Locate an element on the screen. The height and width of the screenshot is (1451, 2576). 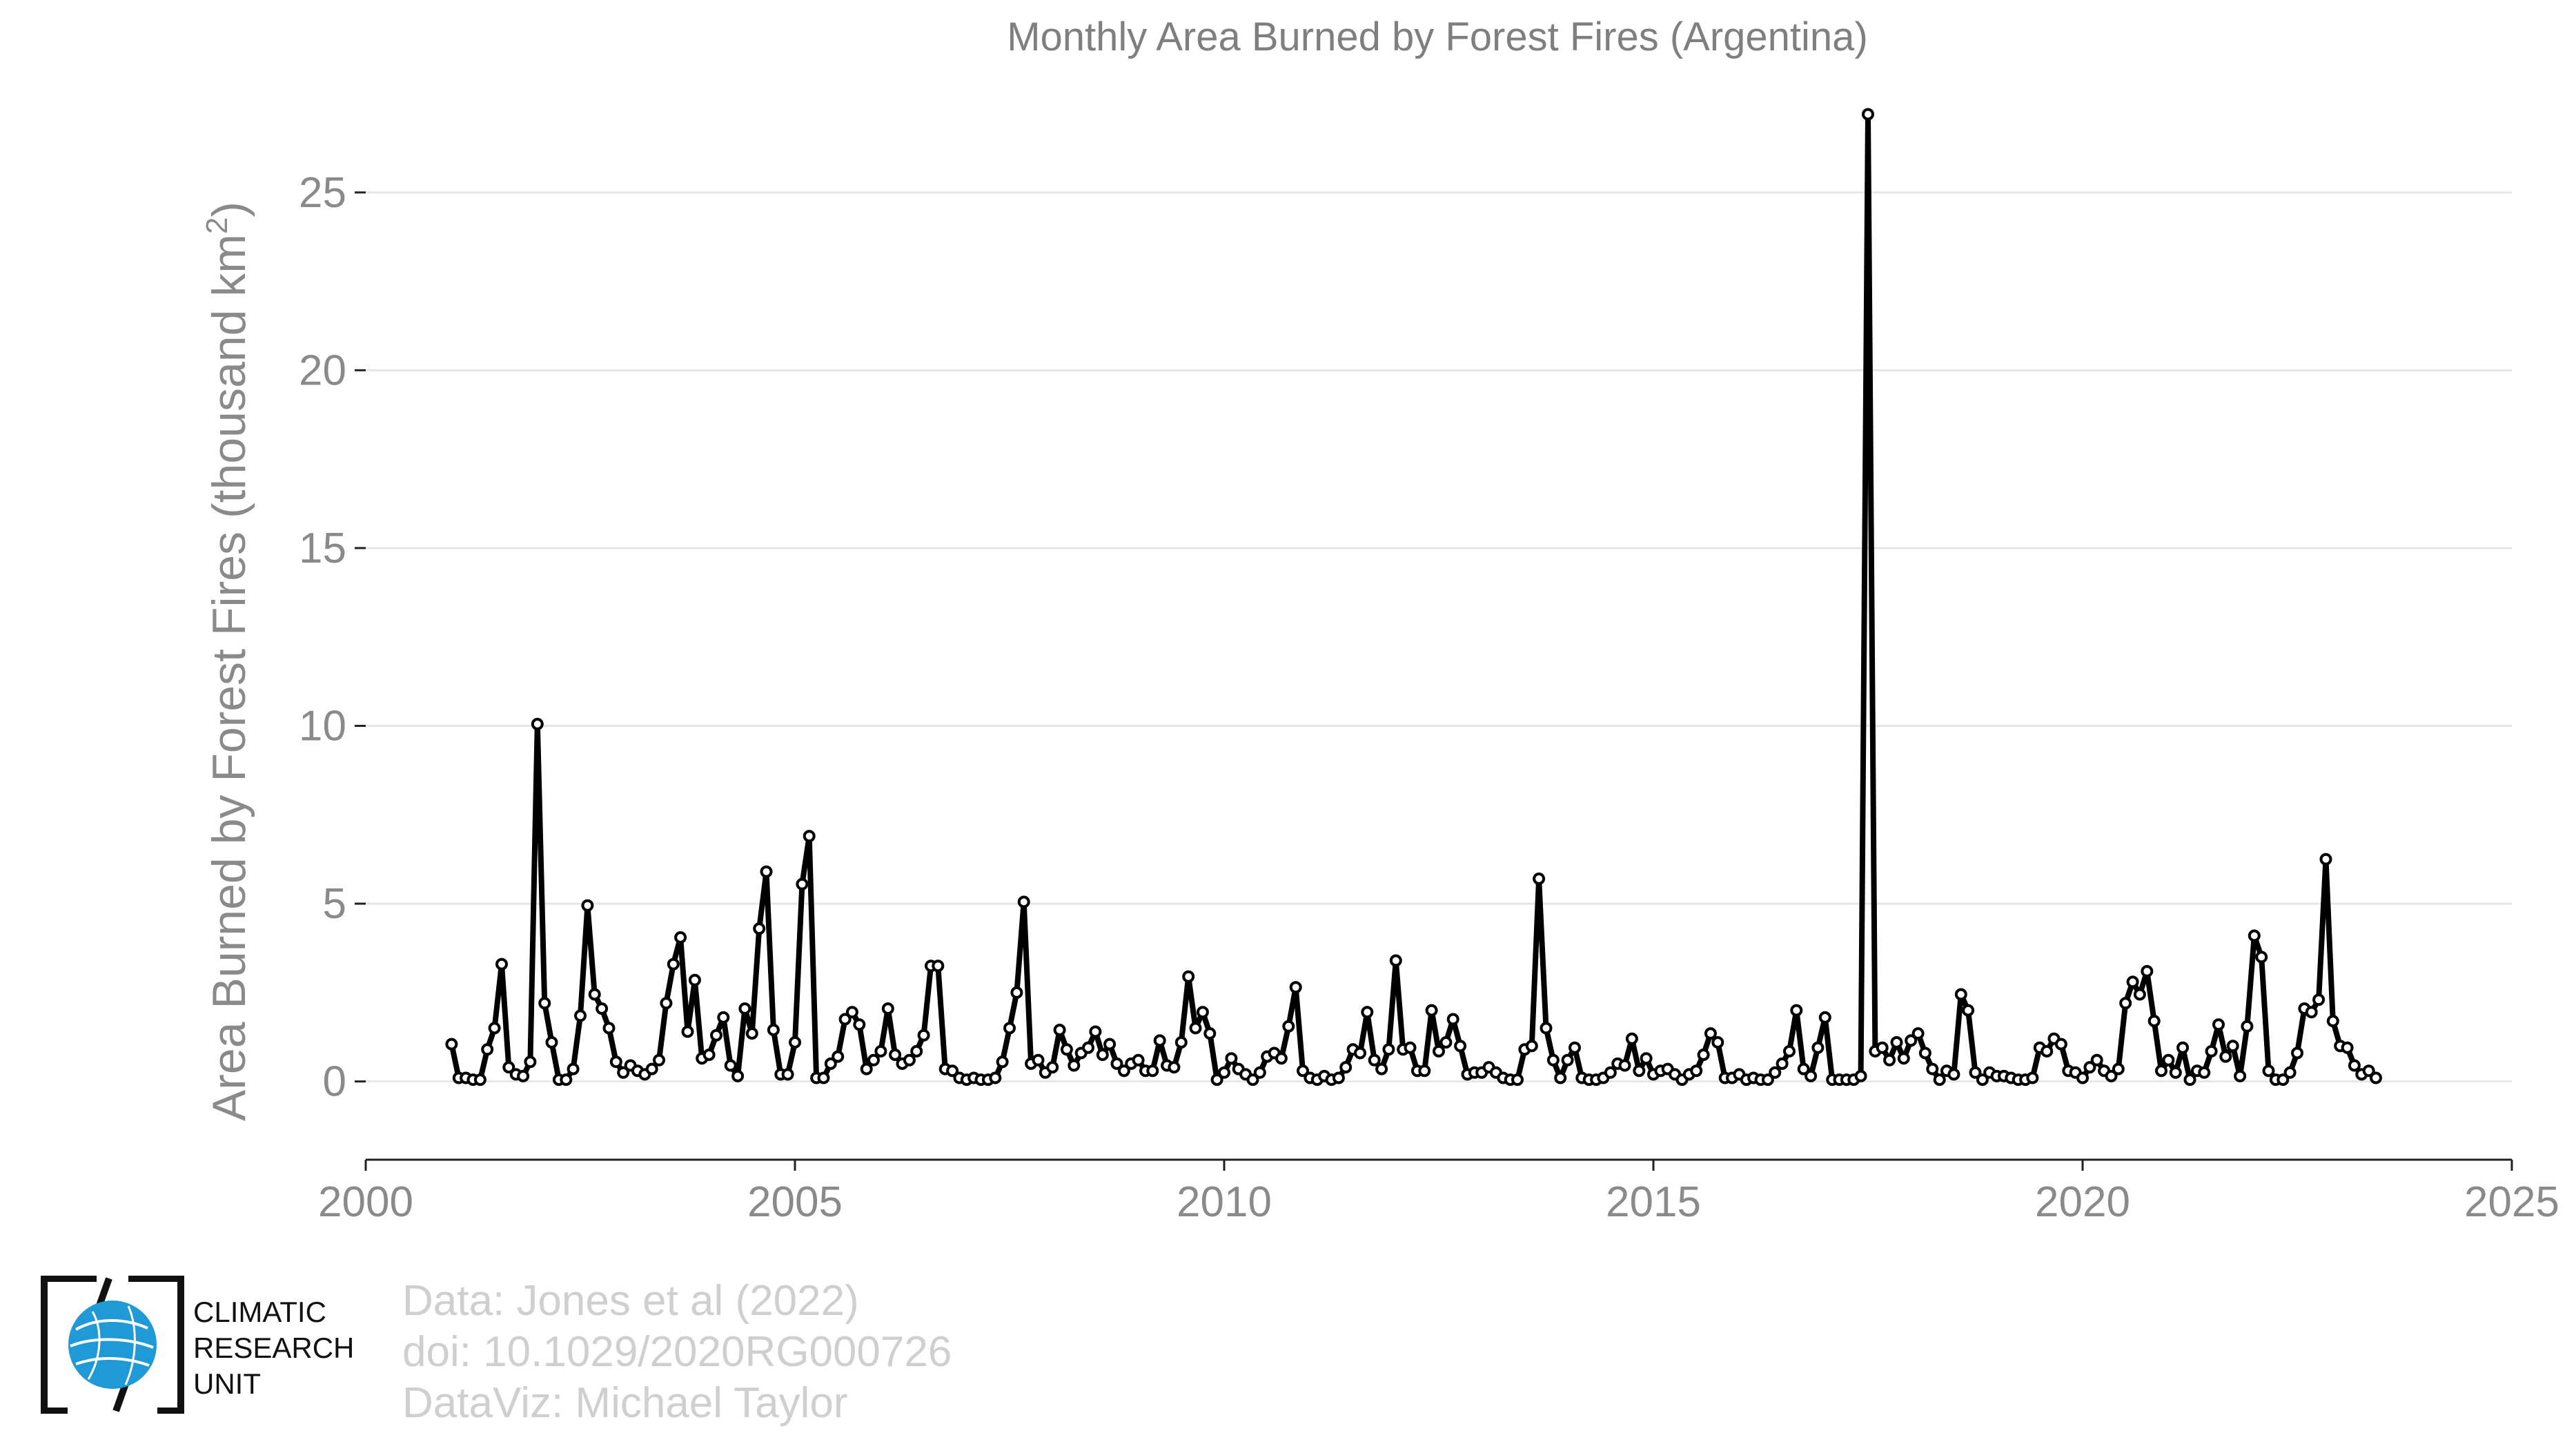
credits-doi: doi: 10.1029/2020RG000726 is located at coordinates (677, 1352).